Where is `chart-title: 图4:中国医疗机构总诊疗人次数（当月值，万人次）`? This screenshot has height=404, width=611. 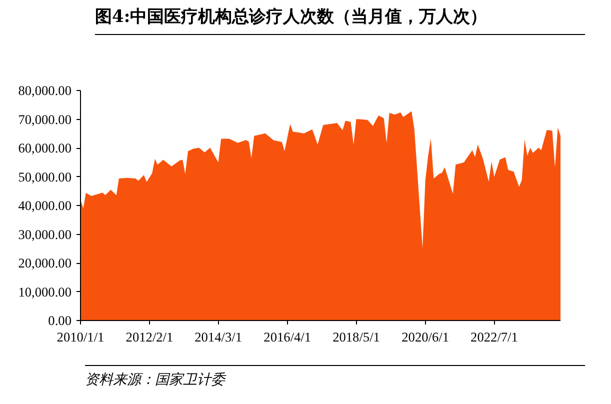
chart-title: 图4:中国医疗机构总诊疗人次数（当月值，万人次） is located at coordinates (291, 17).